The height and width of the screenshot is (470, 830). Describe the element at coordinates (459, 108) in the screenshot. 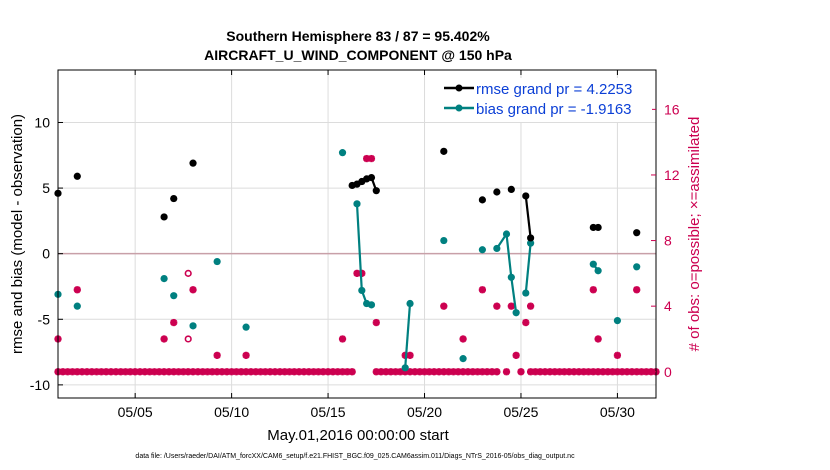

I see `legend-bias-marker` at that location.